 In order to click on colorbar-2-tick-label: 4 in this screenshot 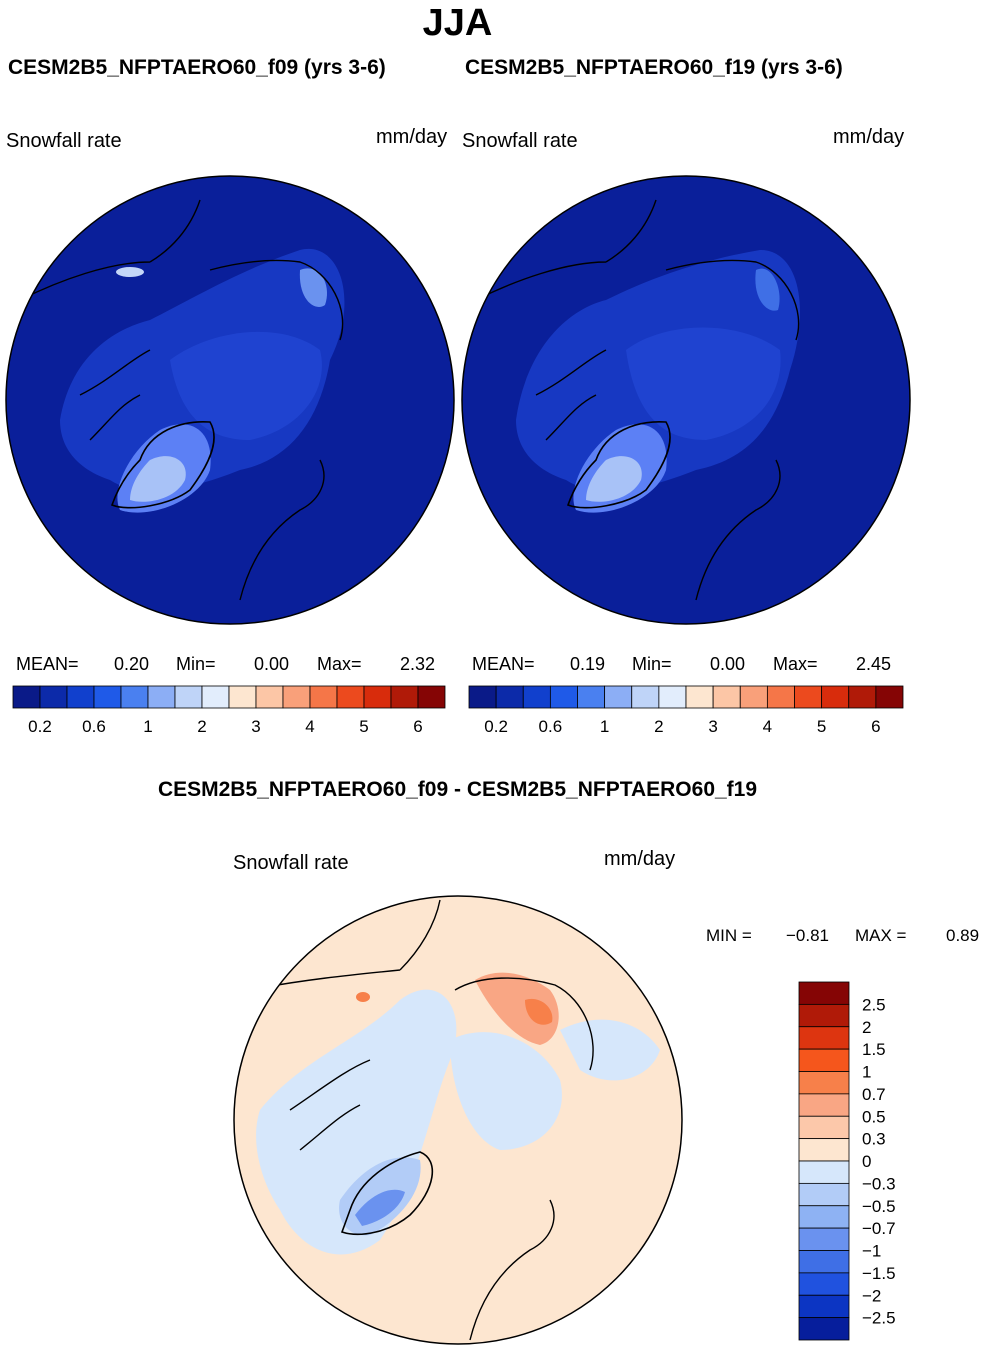, I will do `click(767, 726)`.